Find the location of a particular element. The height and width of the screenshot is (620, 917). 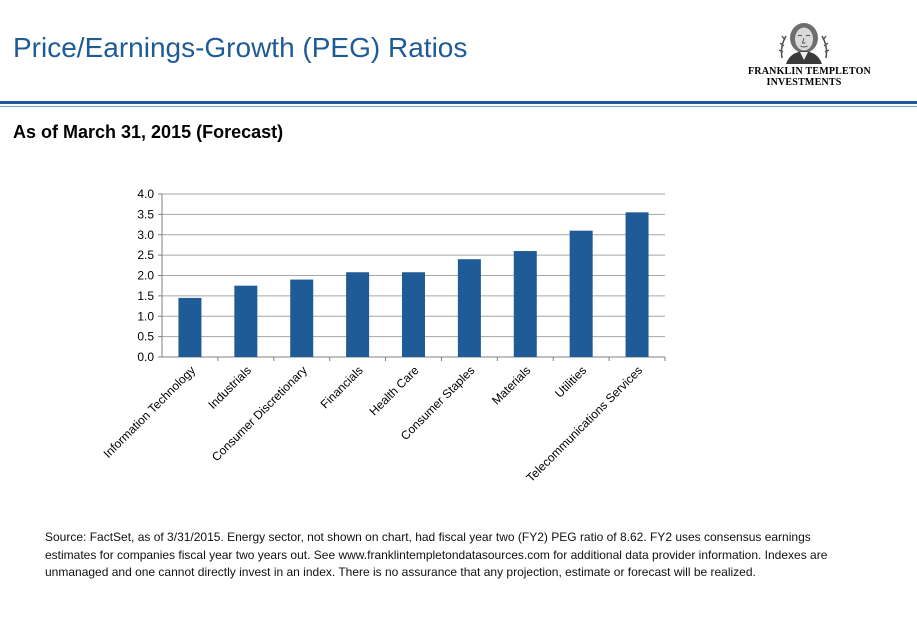

y-tick-label: 4.0 is located at coordinates (145, 194).